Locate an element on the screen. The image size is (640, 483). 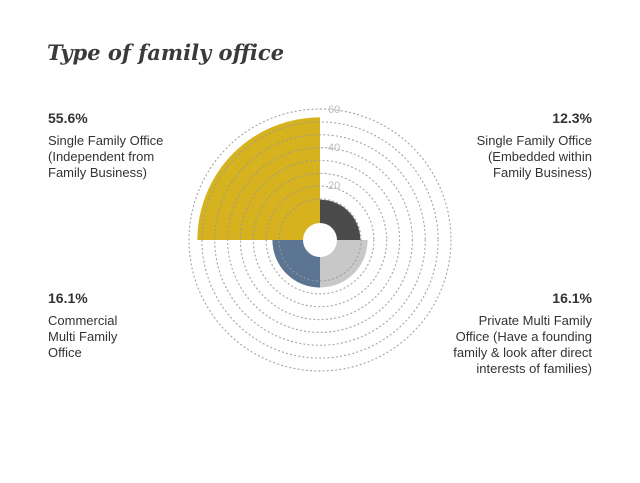
label-percent: 12.3% is located at coordinates (572, 118).